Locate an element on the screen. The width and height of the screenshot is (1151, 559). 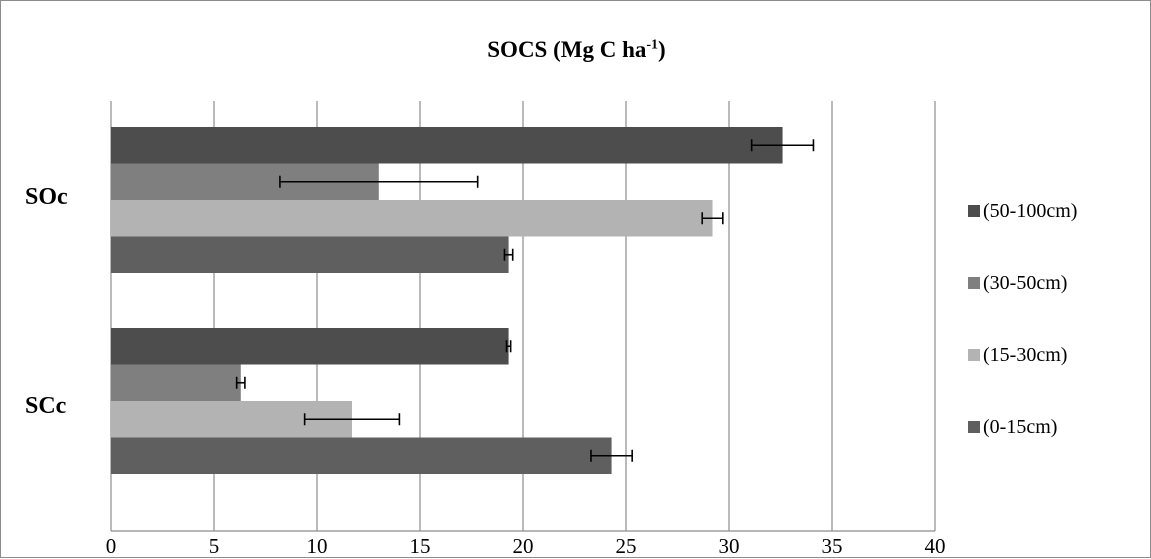
legend: (50-100cm) (30-50cm) (15-30cm) (0-15cm) is located at coordinates (1022, 343).